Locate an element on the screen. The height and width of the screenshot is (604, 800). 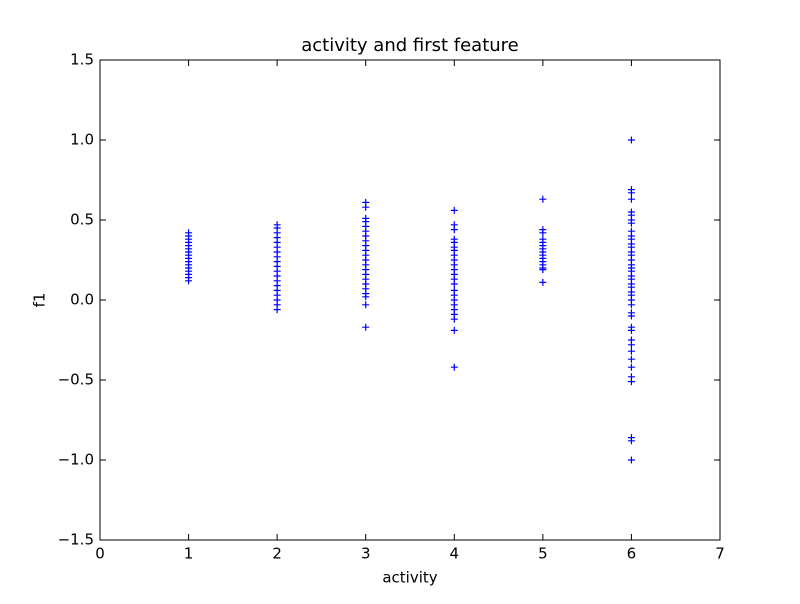
y-tick-label: 1.5 is located at coordinates (82, 60).